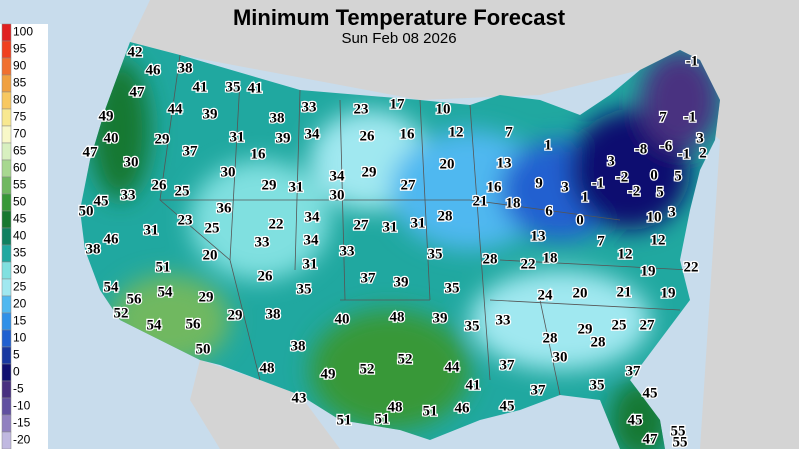 The image size is (799, 449). I want to click on legend-label: -10, so click(22, 406).